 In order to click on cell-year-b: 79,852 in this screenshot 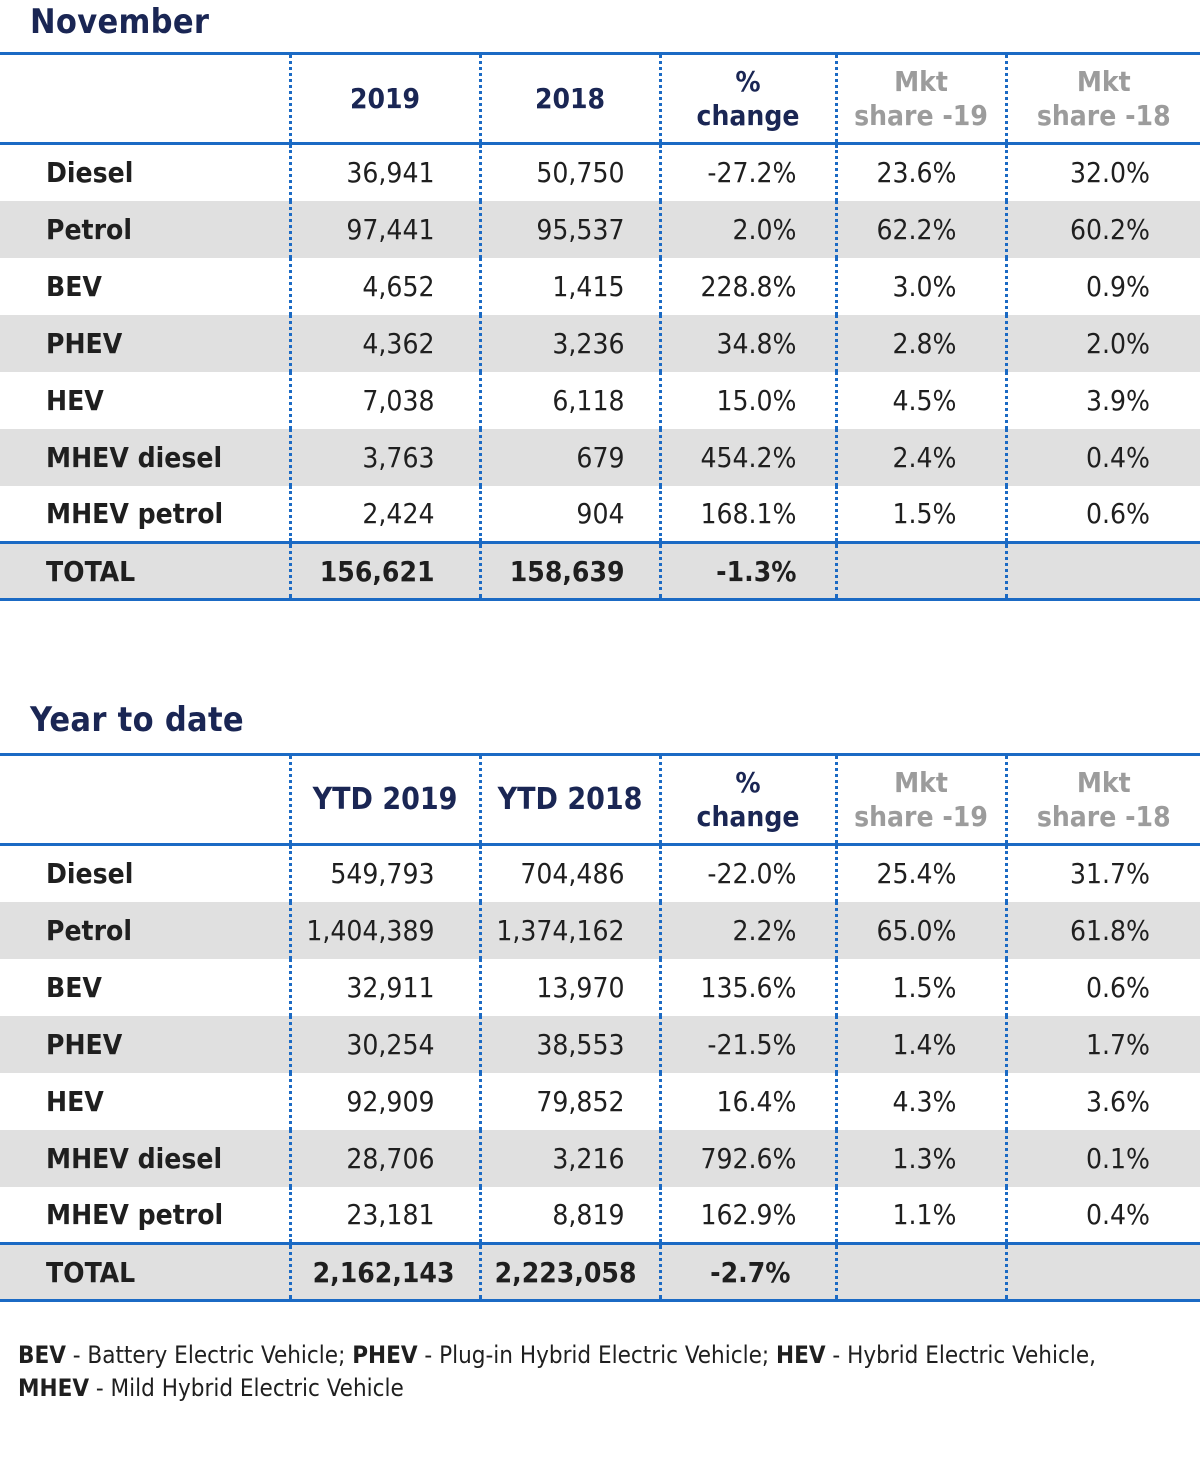, I will do `click(569, 1101)`.